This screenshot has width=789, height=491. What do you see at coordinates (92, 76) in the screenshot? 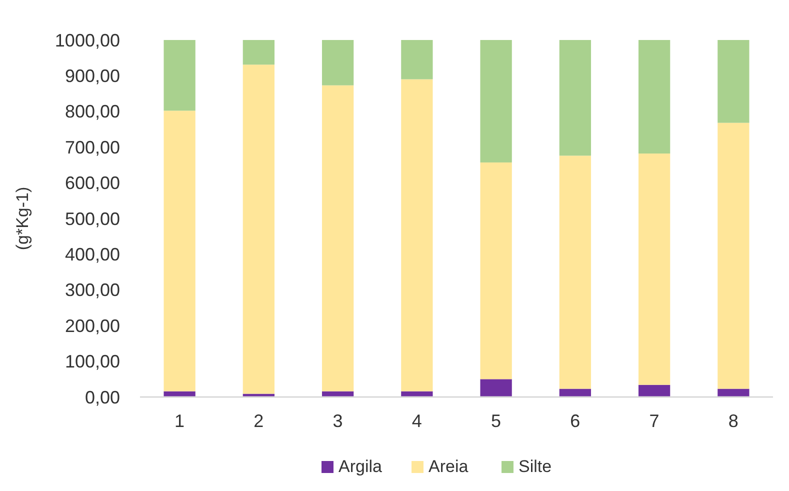
I see `y-tick-label: 900,00` at bounding box center [92, 76].